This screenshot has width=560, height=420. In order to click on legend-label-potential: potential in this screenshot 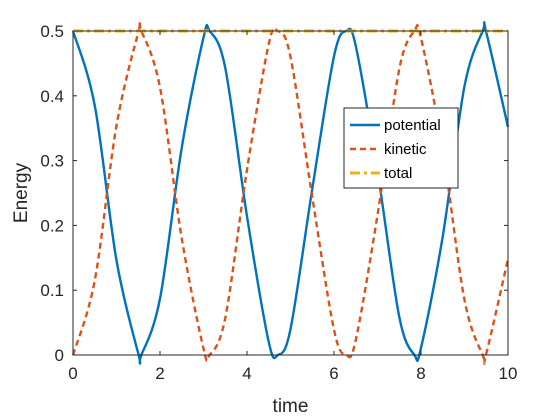, I will do `click(412, 125)`.